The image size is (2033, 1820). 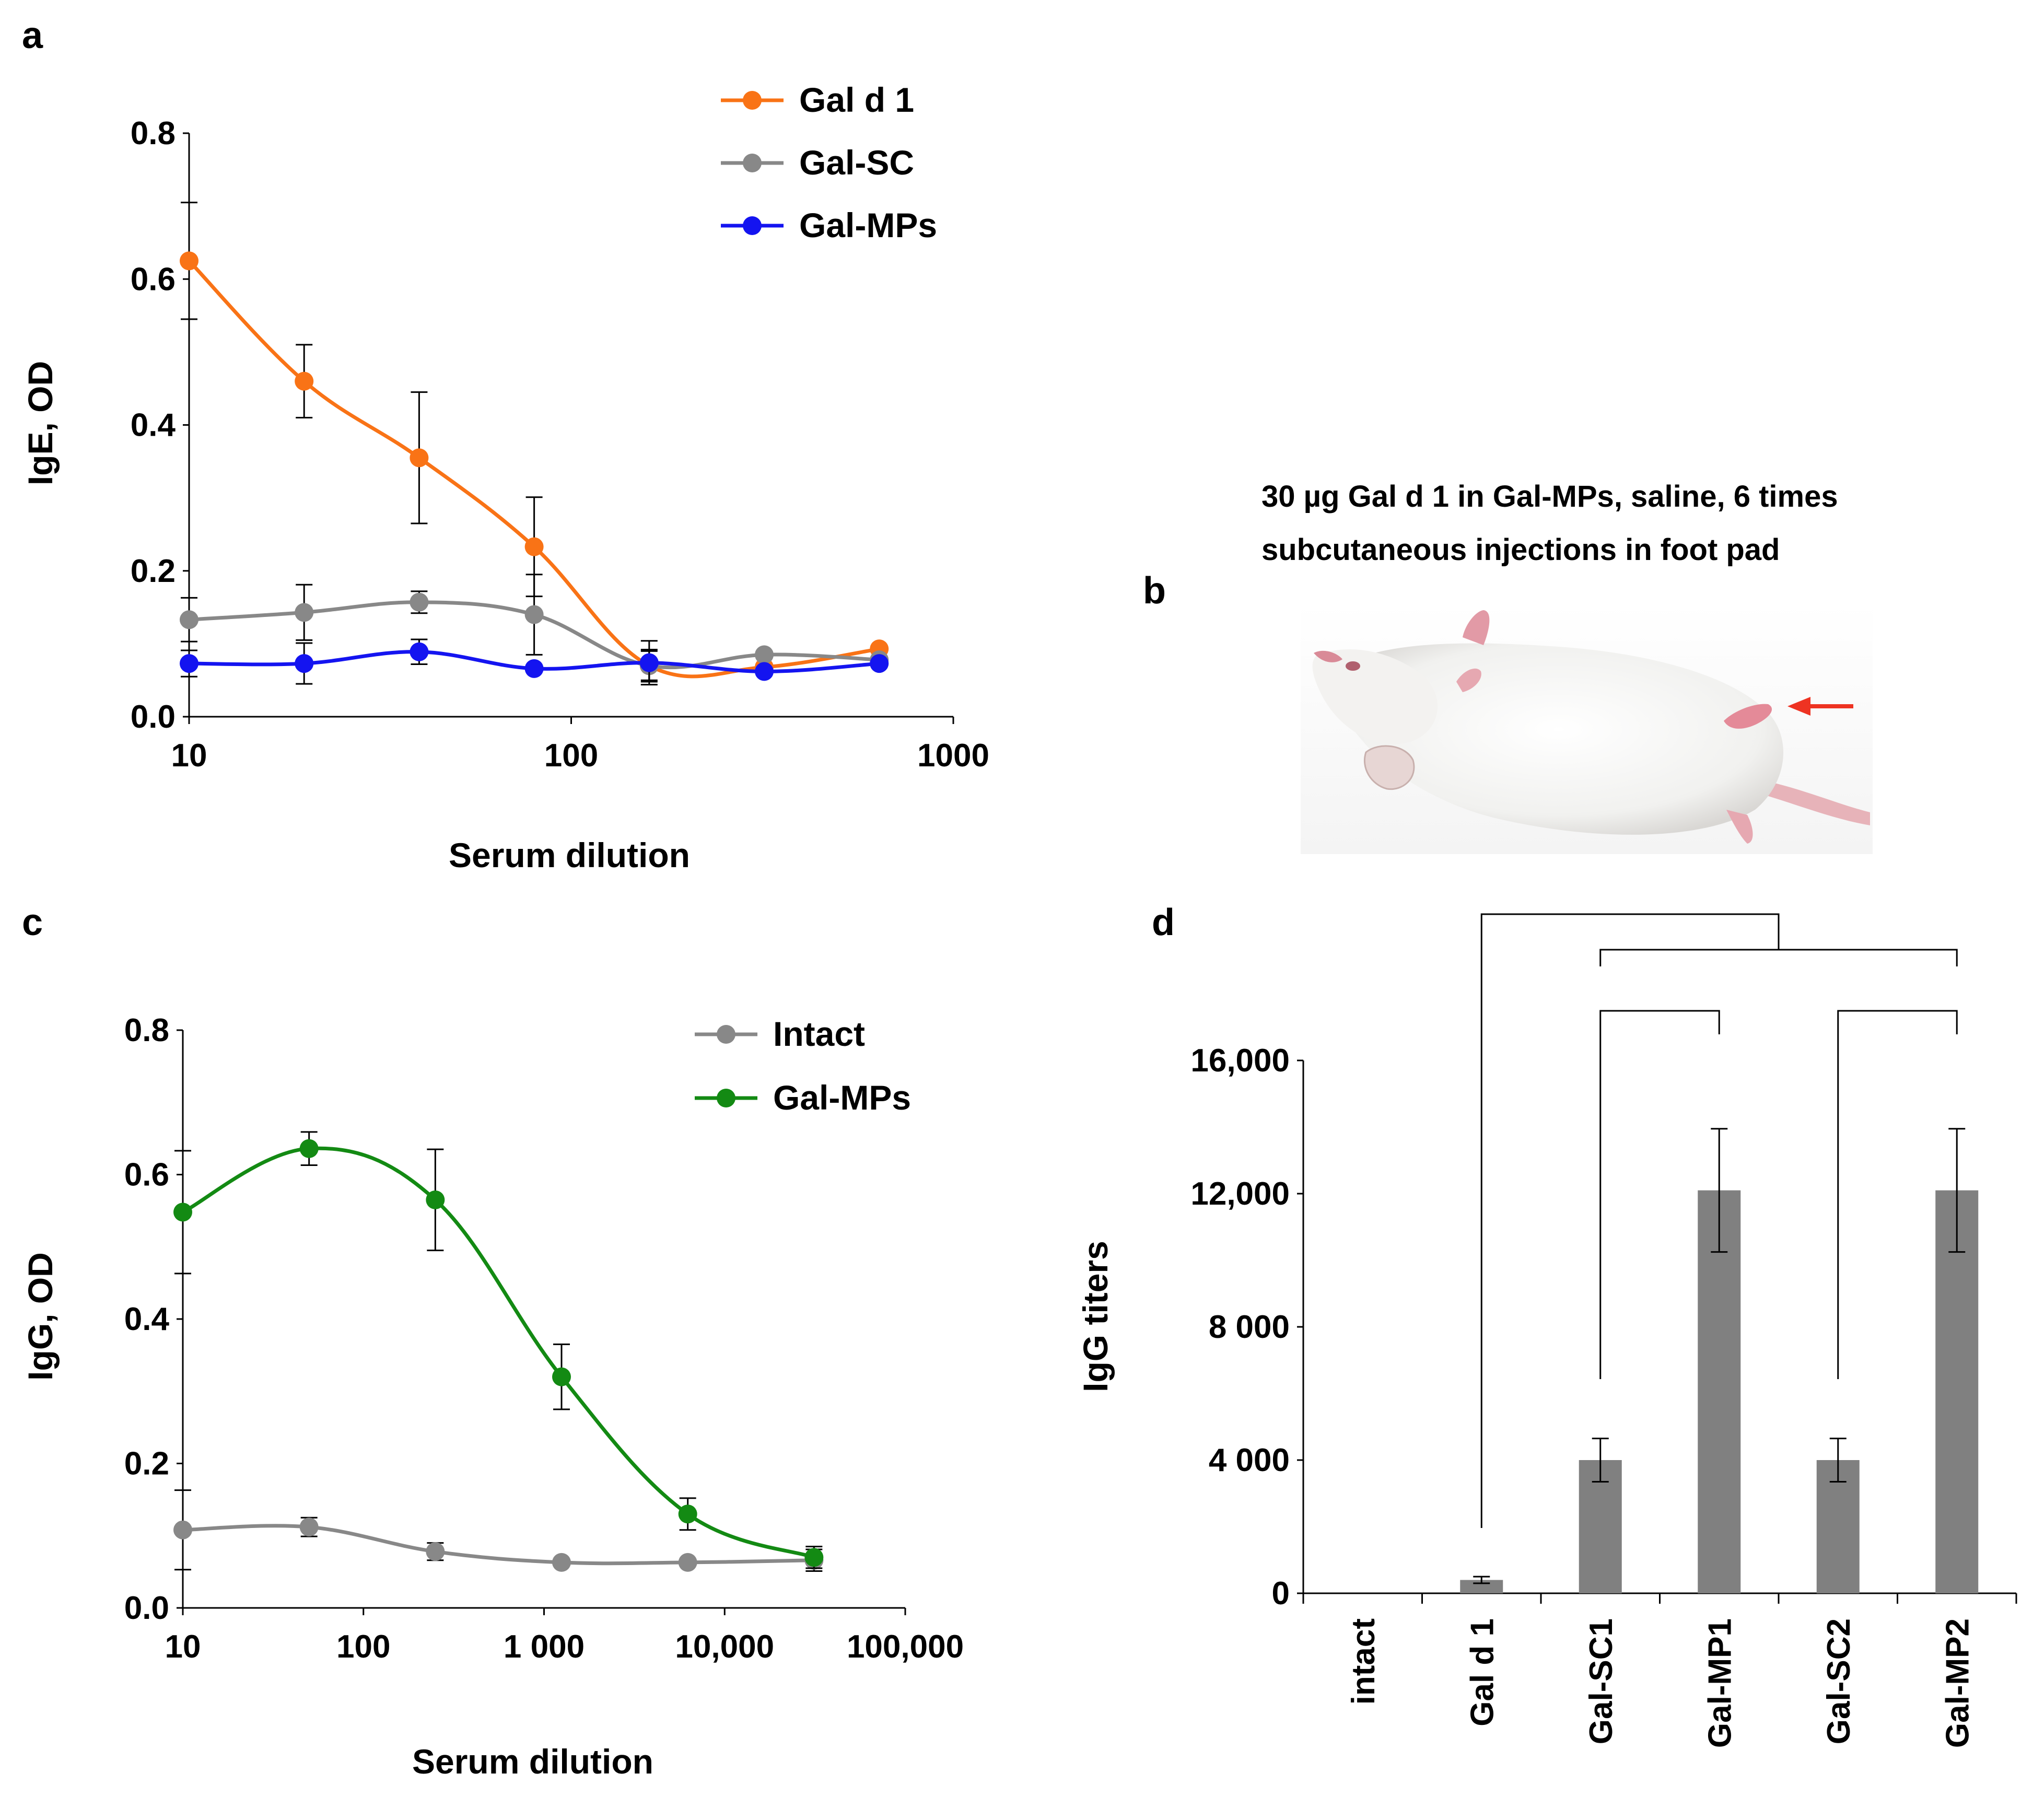 I want to click on igg-x-axis-title: Serum dilution, so click(x=532, y=1761).